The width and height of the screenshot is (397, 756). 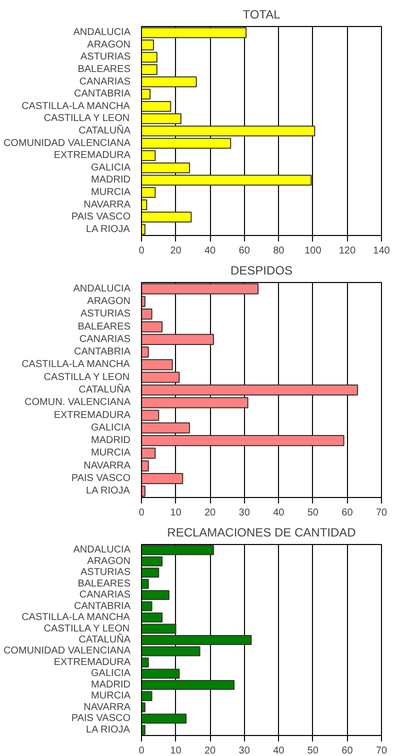 I want to click on x-tick-label: 140, so click(x=381, y=251).